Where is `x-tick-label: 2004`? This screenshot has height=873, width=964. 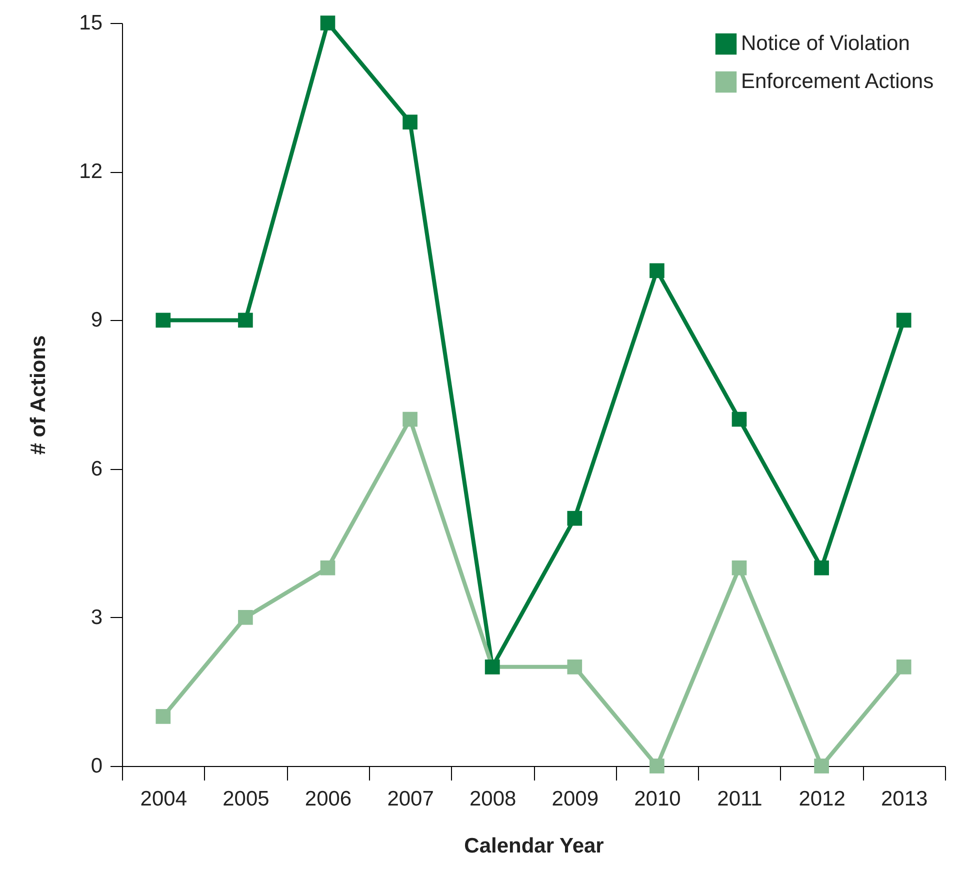
x-tick-label: 2004 is located at coordinates (164, 799).